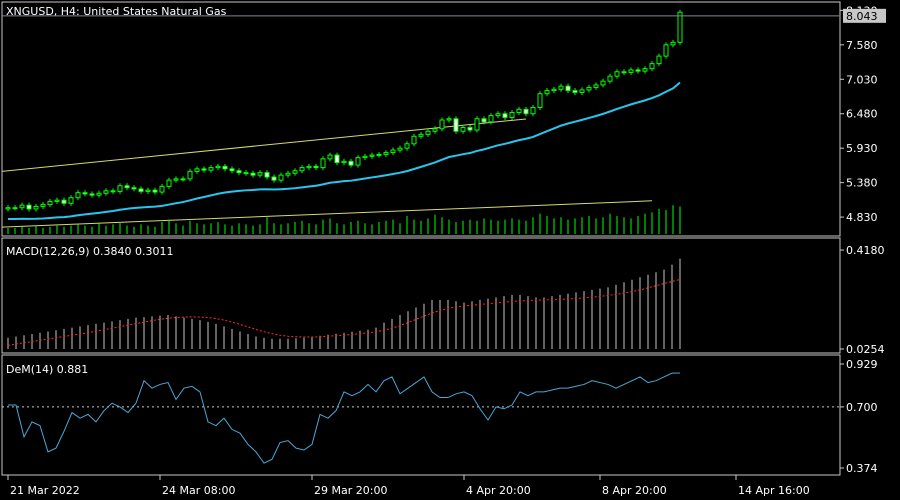  What do you see at coordinates (862, 364) in the screenshot?
I see `demarker-tick-label: 0.929` at bounding box center [862, 364].